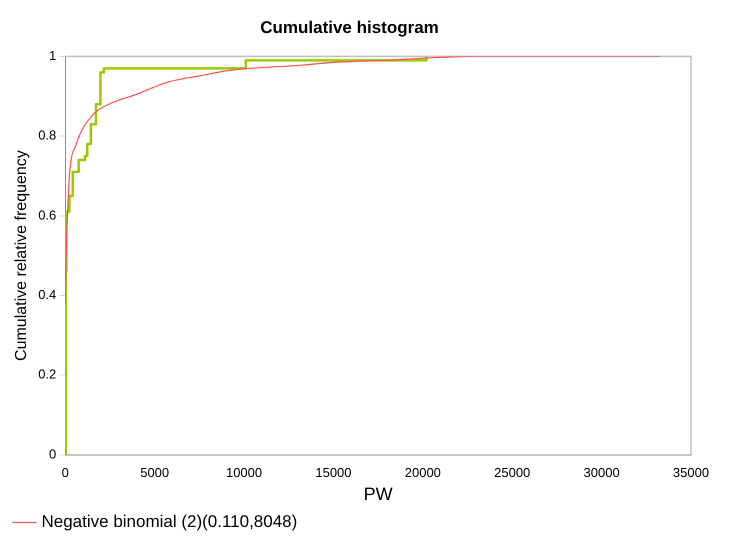  What do you see at coordinates (47, 214) in the screenshot?
I see `y-tick-label: 0.6` at bounding box center [47, 214].